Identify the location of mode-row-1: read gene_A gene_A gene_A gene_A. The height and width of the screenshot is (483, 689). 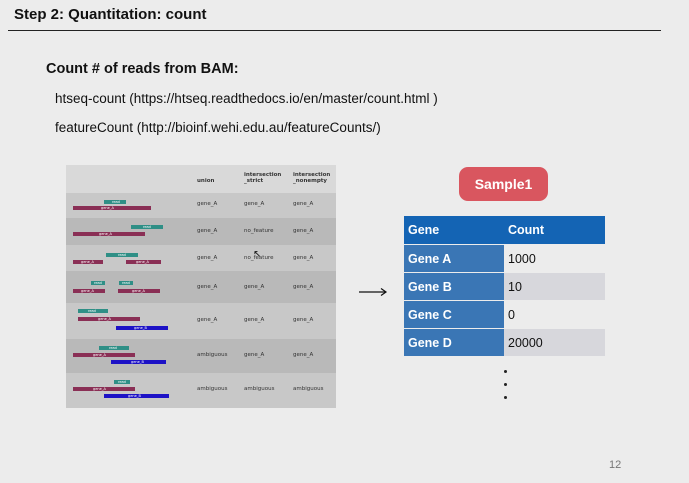
(201, 205).